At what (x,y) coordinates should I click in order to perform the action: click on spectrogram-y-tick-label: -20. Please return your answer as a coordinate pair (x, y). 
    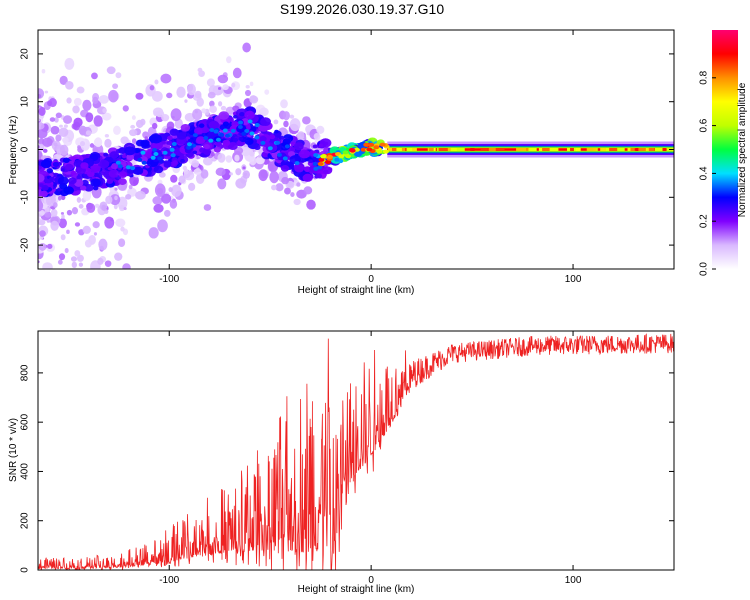
    Looking at the image, I should click on (25, 244).